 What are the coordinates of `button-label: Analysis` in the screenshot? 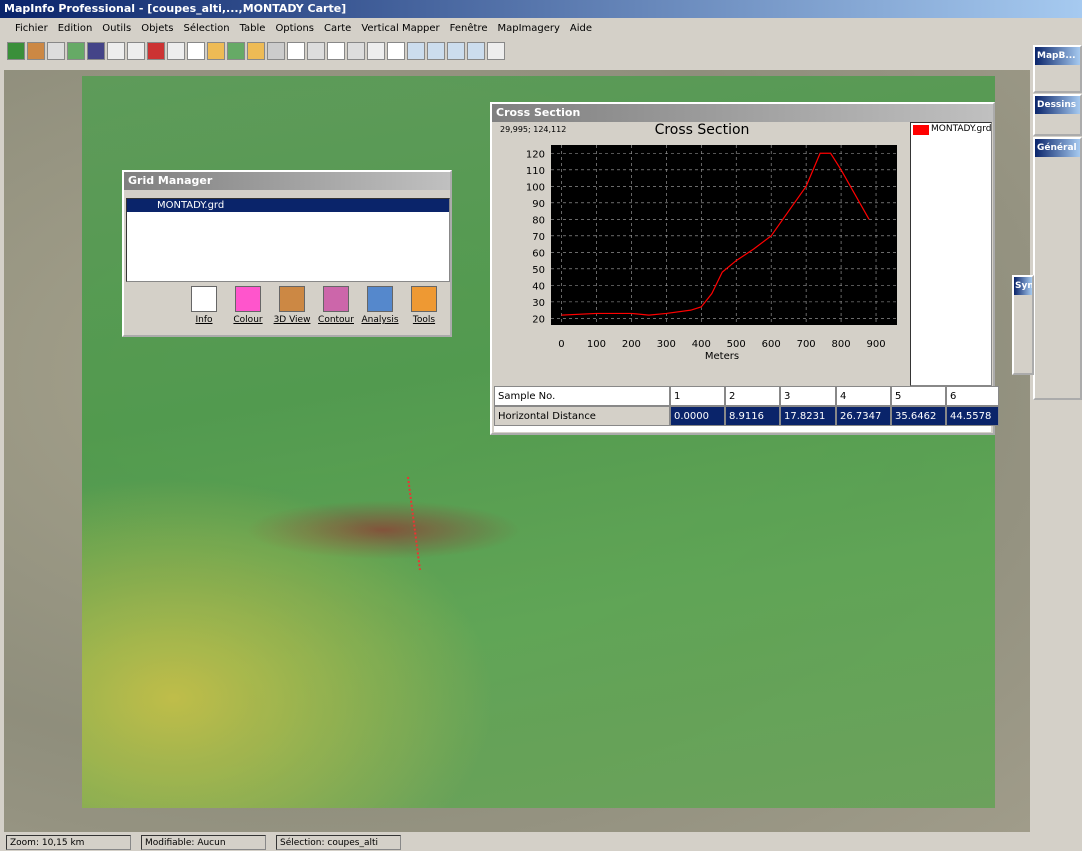 It's located at (380, 320).